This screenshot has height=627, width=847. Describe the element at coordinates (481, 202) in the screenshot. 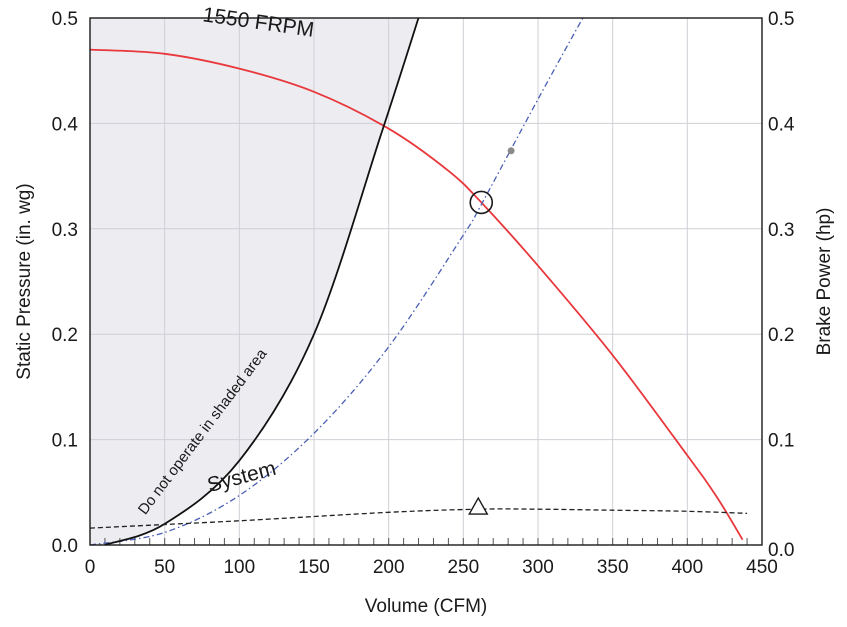

I see `operating-point-marker` at that location.